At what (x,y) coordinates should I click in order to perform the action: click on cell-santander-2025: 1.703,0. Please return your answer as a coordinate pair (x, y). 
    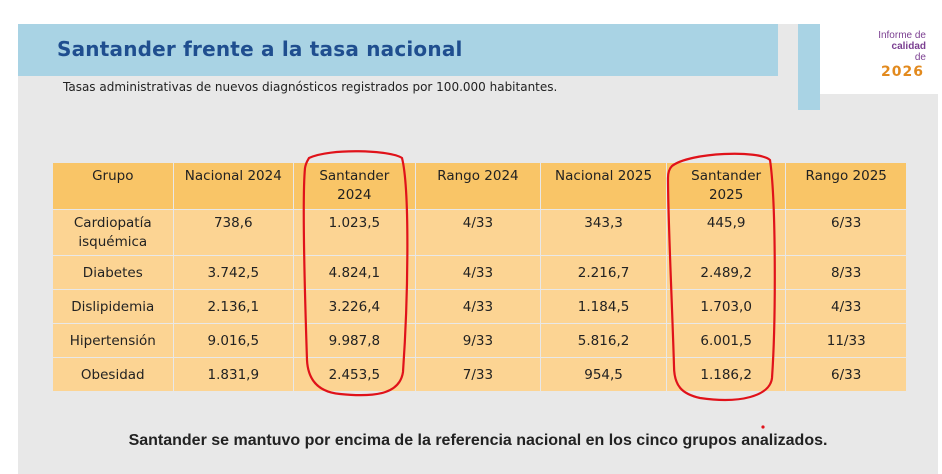
    Looking at the image, I should click on (726, 306).